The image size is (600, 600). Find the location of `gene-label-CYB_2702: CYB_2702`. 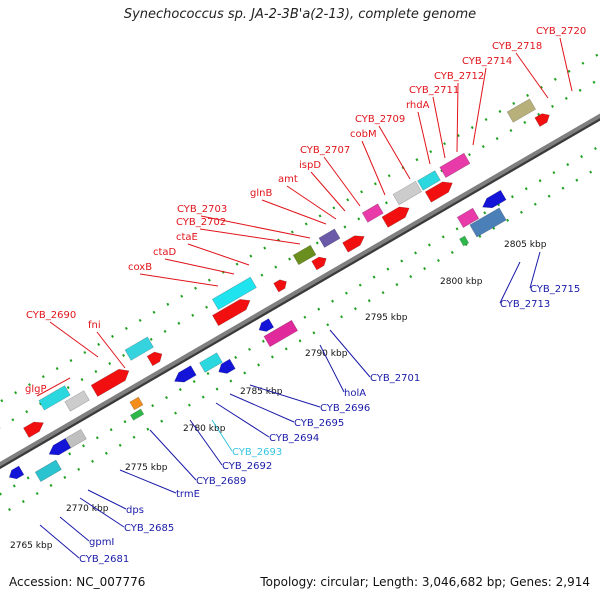

gene-label-CYB_2702: CYB_2702 is located at coordinates (201, 222).